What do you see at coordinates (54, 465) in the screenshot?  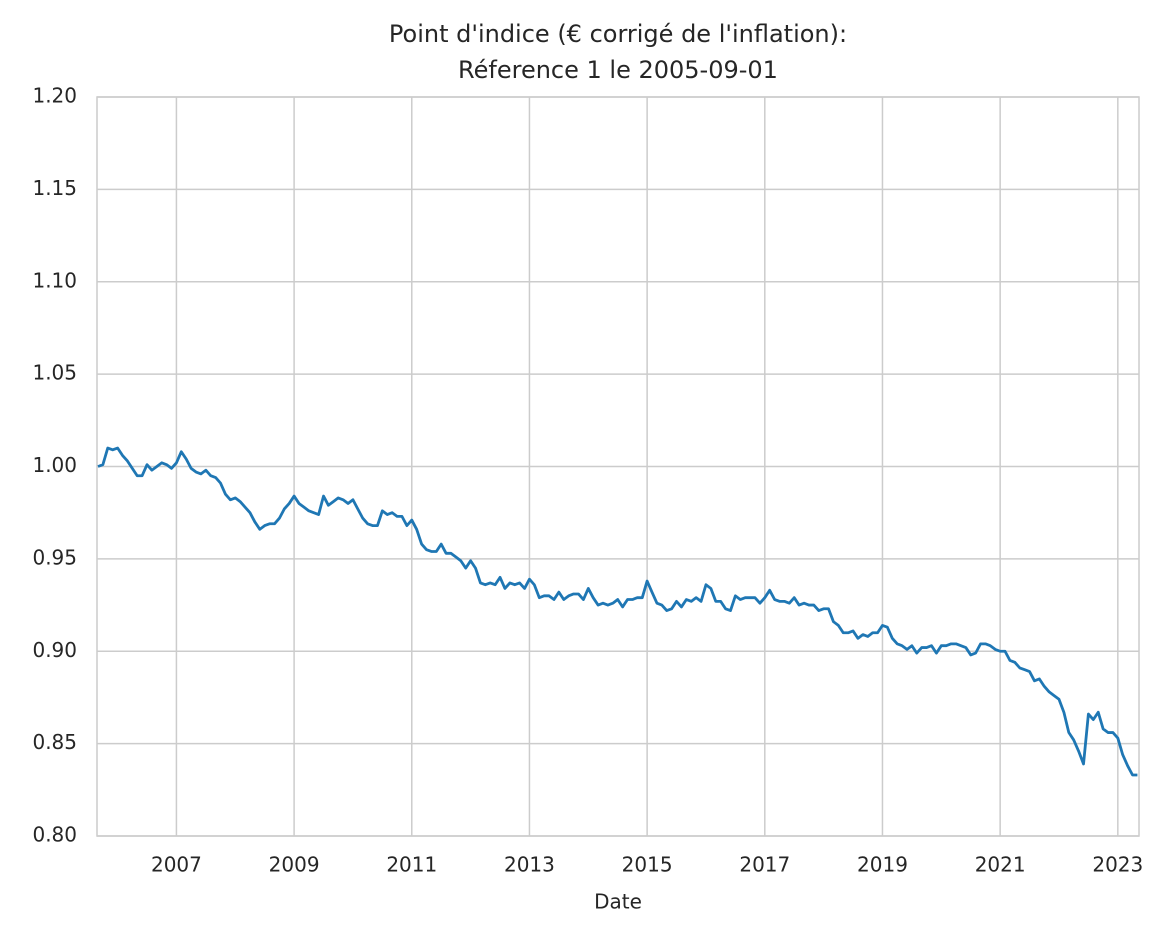 I see `y-tick-label: 1.00` at bounding box center [54, 465].